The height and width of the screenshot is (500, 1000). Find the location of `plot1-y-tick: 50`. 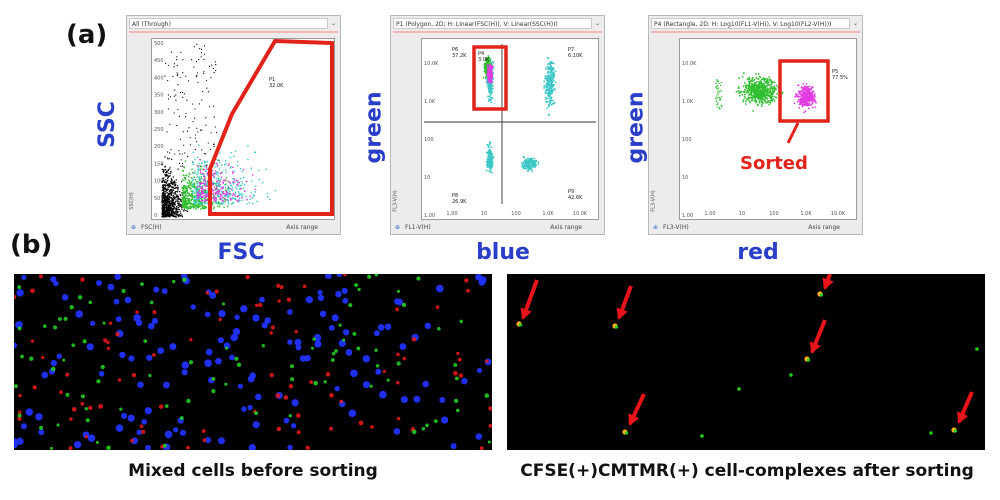

plot1-y-tick: 50 is located at coordinates (157, 199).